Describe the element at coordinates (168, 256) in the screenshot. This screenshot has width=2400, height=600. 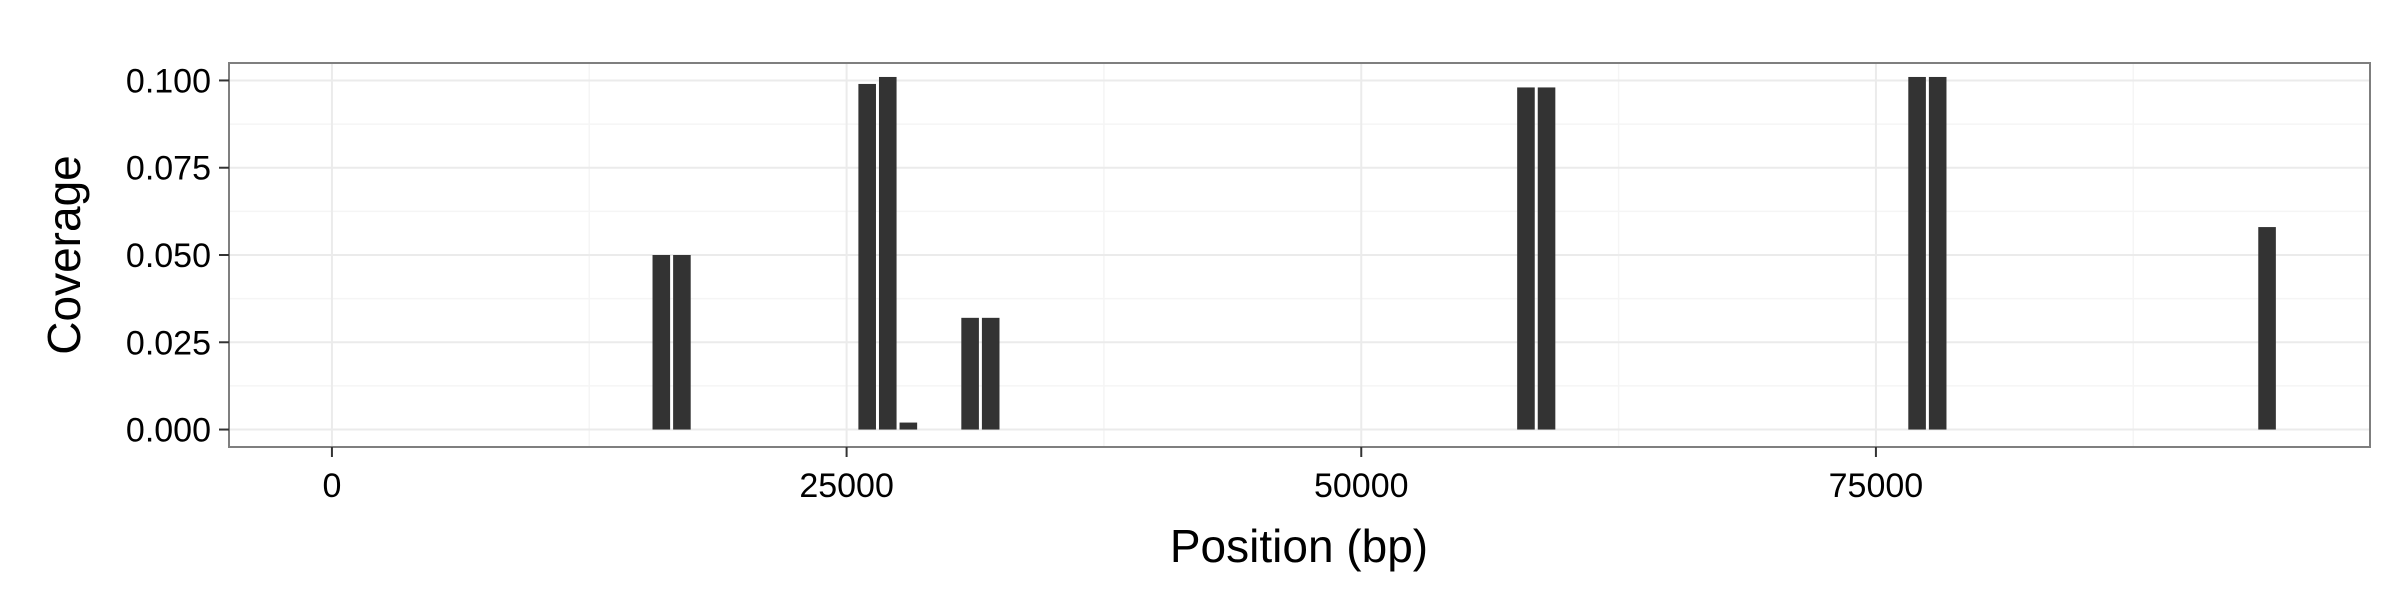
I see `y-tick-label: 0.050` at that location.